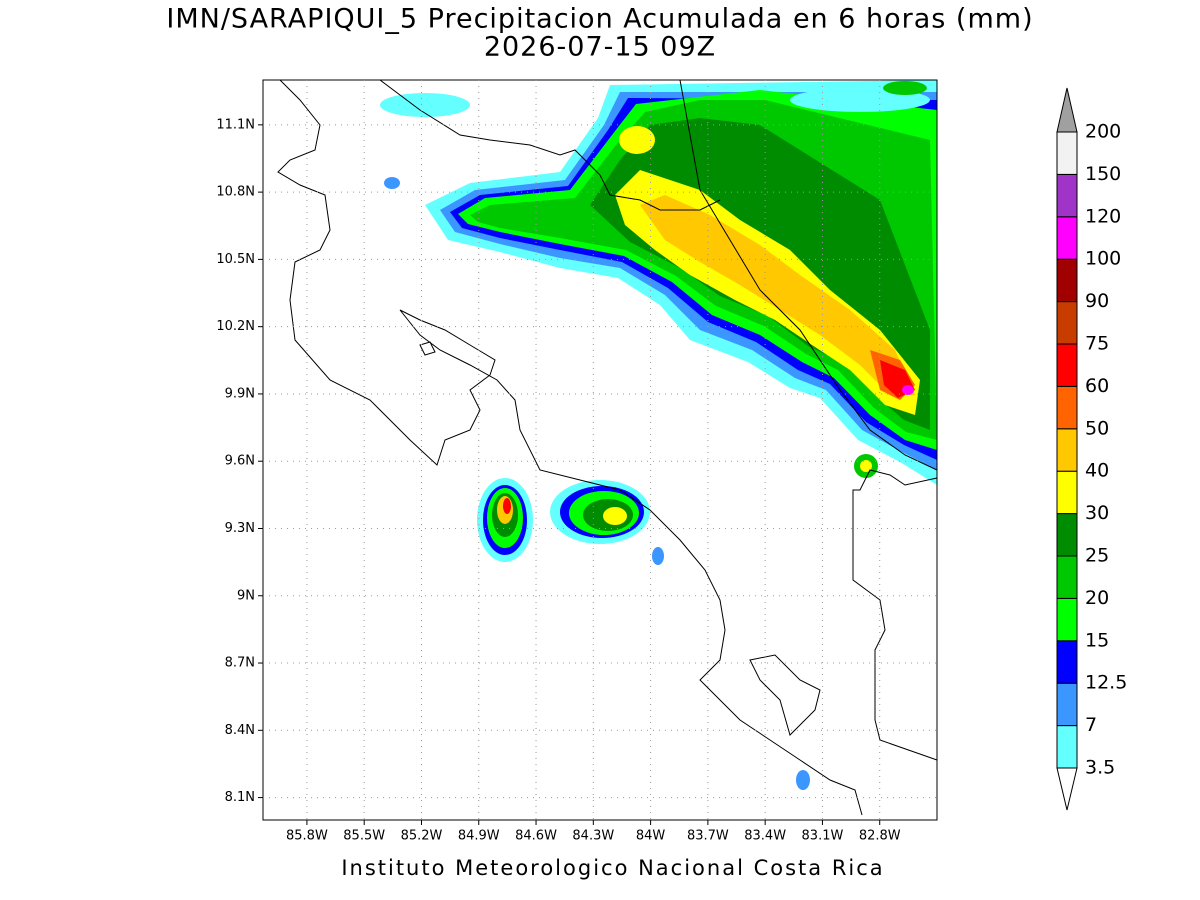 This screenshot has width=1200, height=900. What do you see at coordinates (246, 595) in the screenshot?
I see `y-tick-label: 9N` at bounding box center [246, 595].